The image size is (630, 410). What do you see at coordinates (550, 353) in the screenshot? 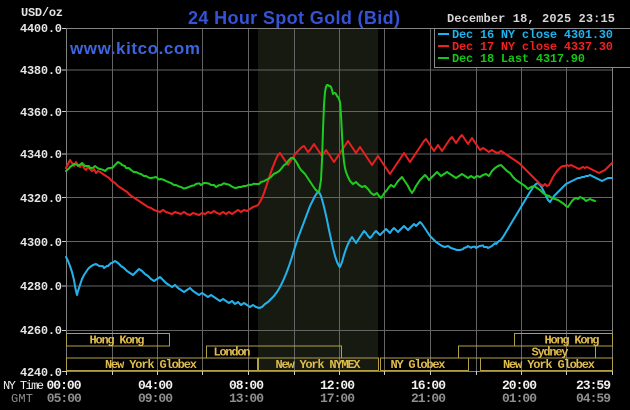
I see `svg-text: Sydney` at bounding box center [550, 353].